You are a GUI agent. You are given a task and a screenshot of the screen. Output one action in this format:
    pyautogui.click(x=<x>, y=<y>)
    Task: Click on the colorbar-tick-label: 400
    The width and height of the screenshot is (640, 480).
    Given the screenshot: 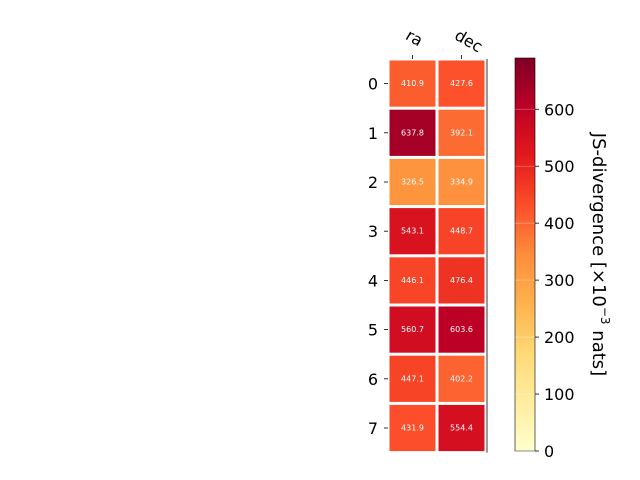 What is the action you would take?
    pyautogui.click(x=559, y=223)
    